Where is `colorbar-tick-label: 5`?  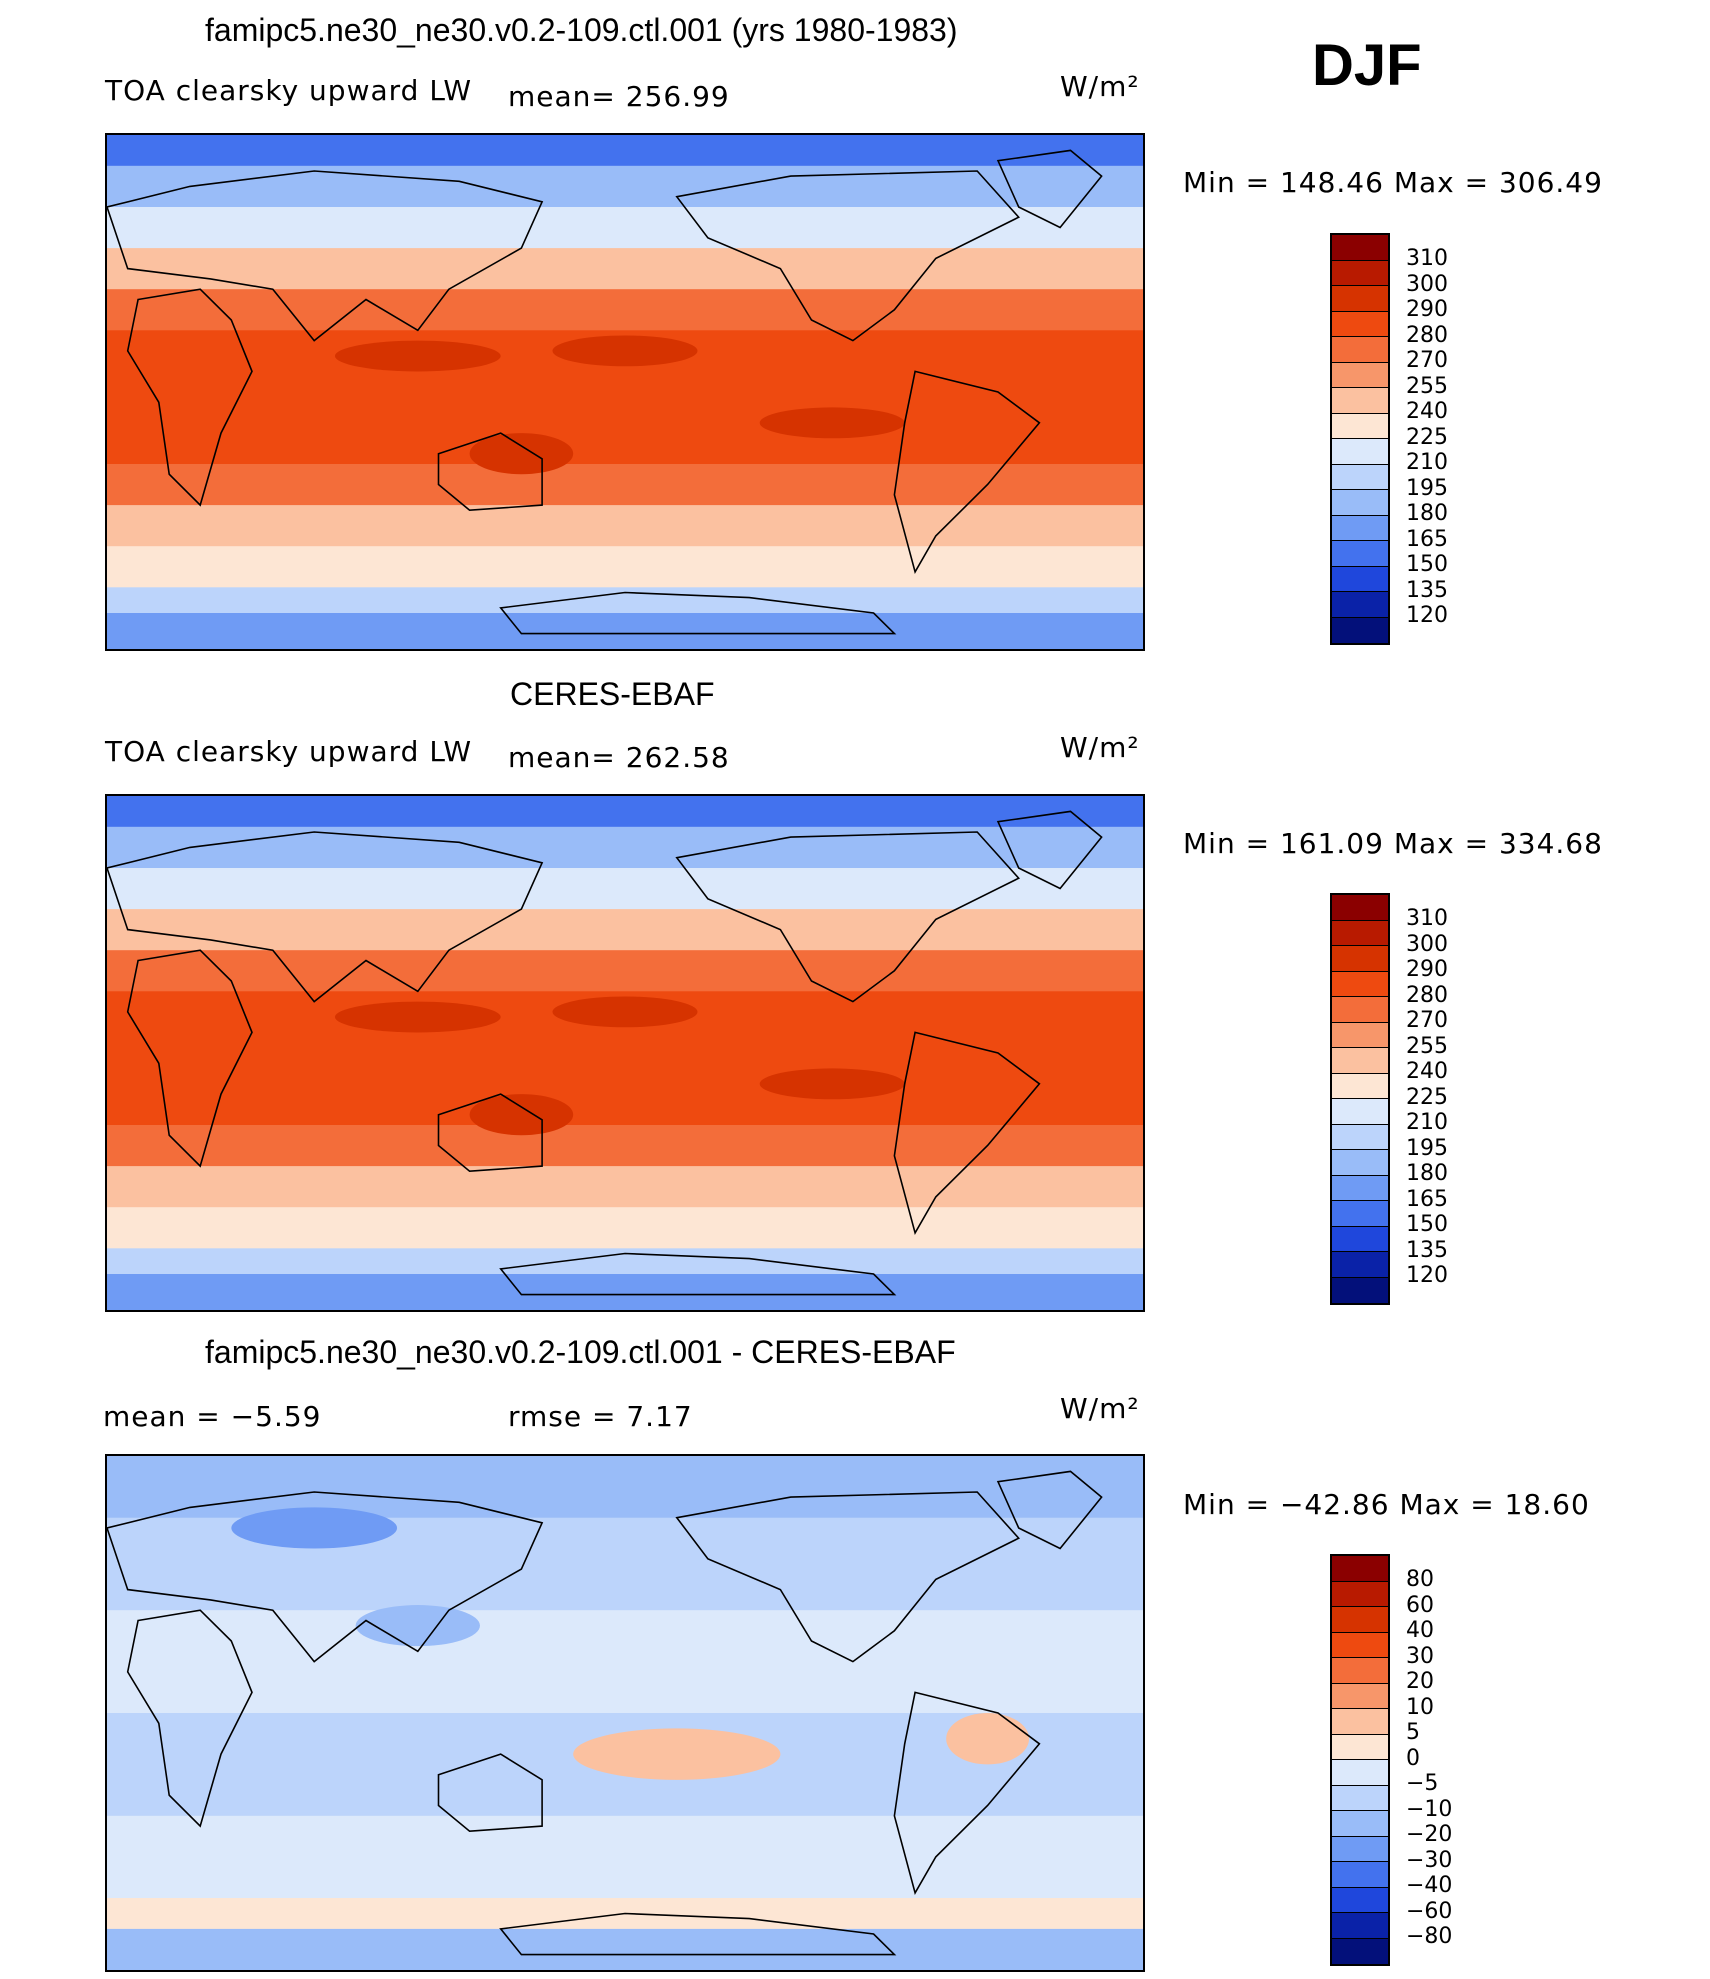 colorbar-tick-label: 5 is located at coordinates (1413, 1732).